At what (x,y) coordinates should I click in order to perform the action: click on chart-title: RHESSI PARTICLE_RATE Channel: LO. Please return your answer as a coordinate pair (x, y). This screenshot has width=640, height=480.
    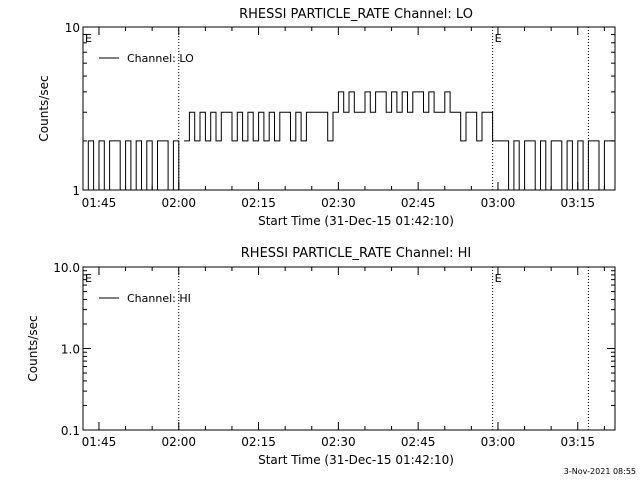
    Looking at the image, I should click on (356, 14).